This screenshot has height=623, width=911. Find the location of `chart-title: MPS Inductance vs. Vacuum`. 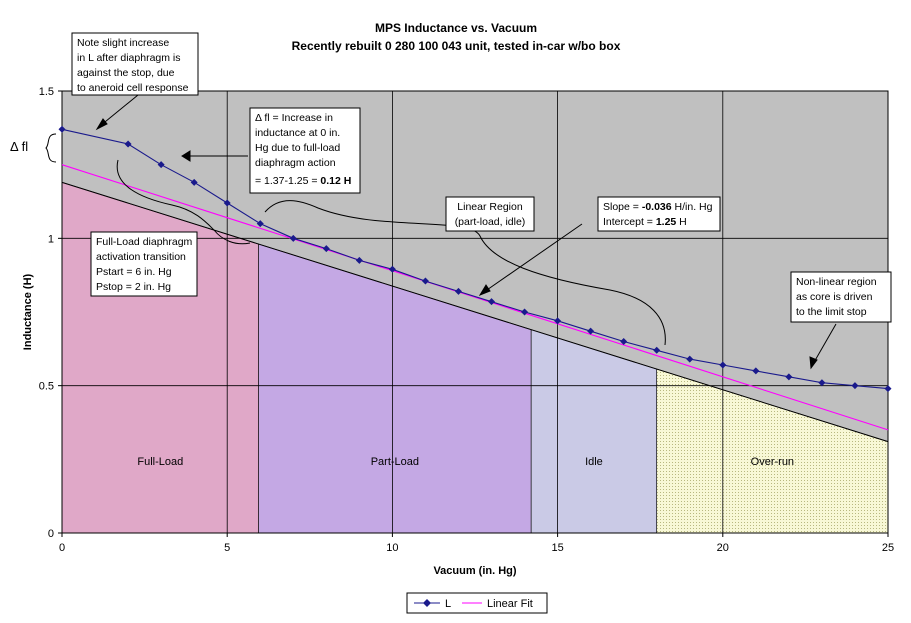

chart-title: MPS Inductance vs. Vacuum is located at coordinates (456, 28).